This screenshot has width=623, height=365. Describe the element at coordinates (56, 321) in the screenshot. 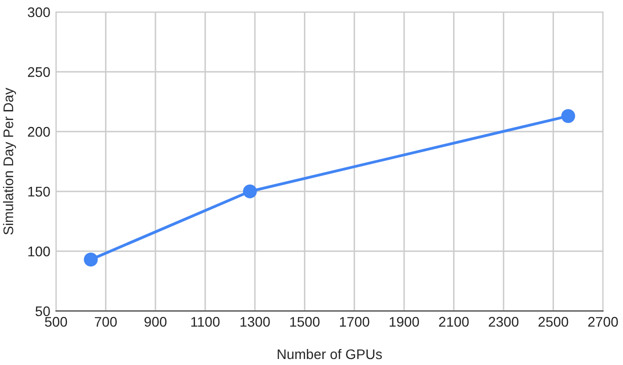

I see `x-tick-label: 500` at that location.